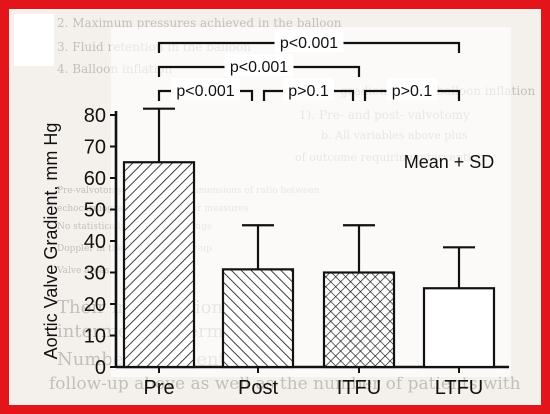 Image resolution: width=550 pixels, height=414 pixels. What do you see at coordinates (100, 368) in the screenshot?
I see `y-tick-label: 0` at bounding box center [100, 368].